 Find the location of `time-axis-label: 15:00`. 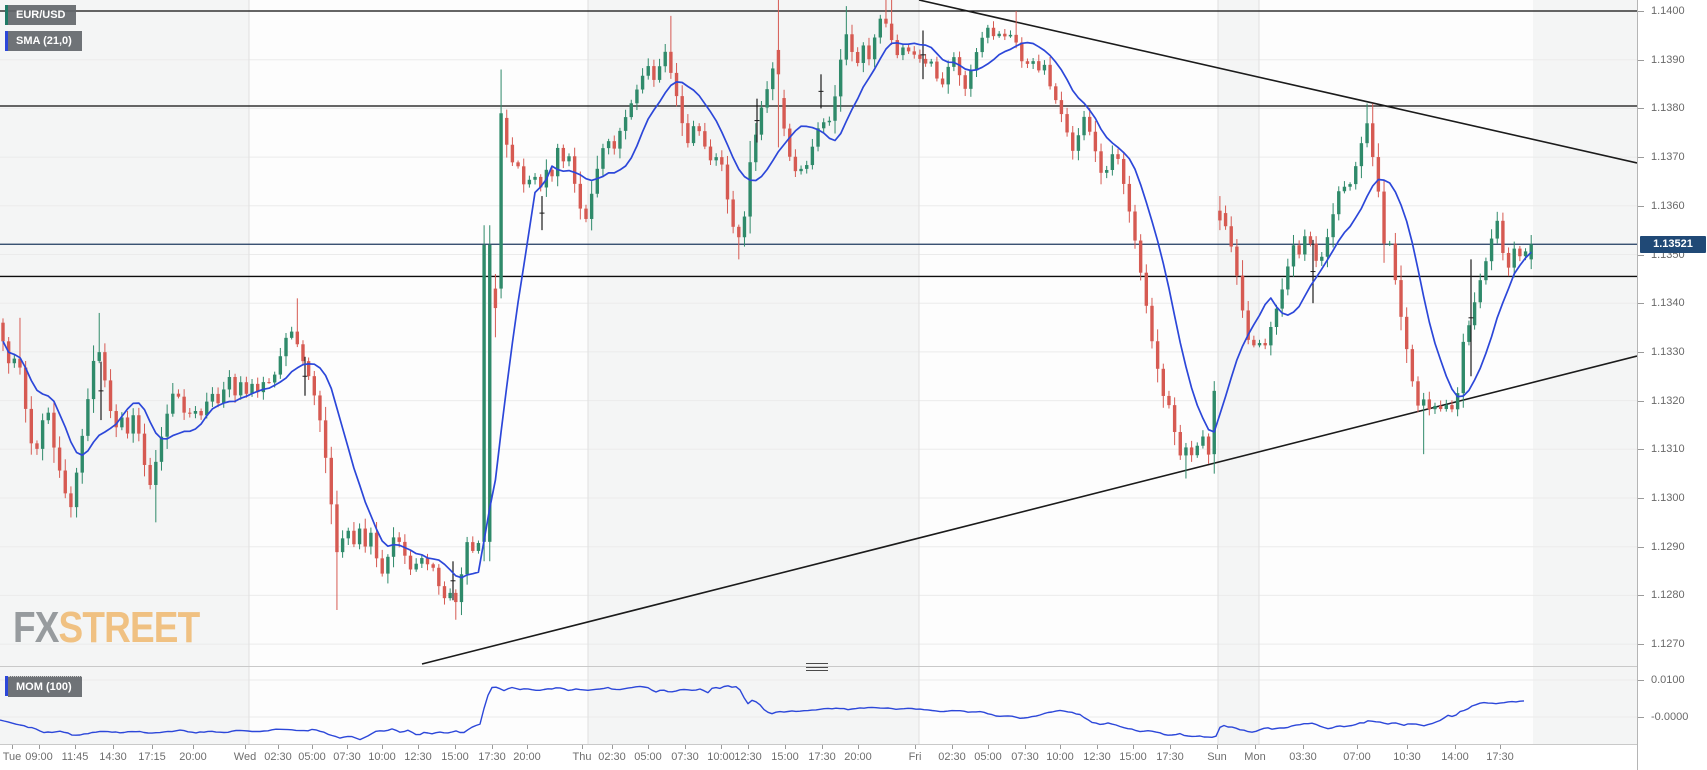

time-axis-label: 15:00 is located at coordinates (1133, 757).